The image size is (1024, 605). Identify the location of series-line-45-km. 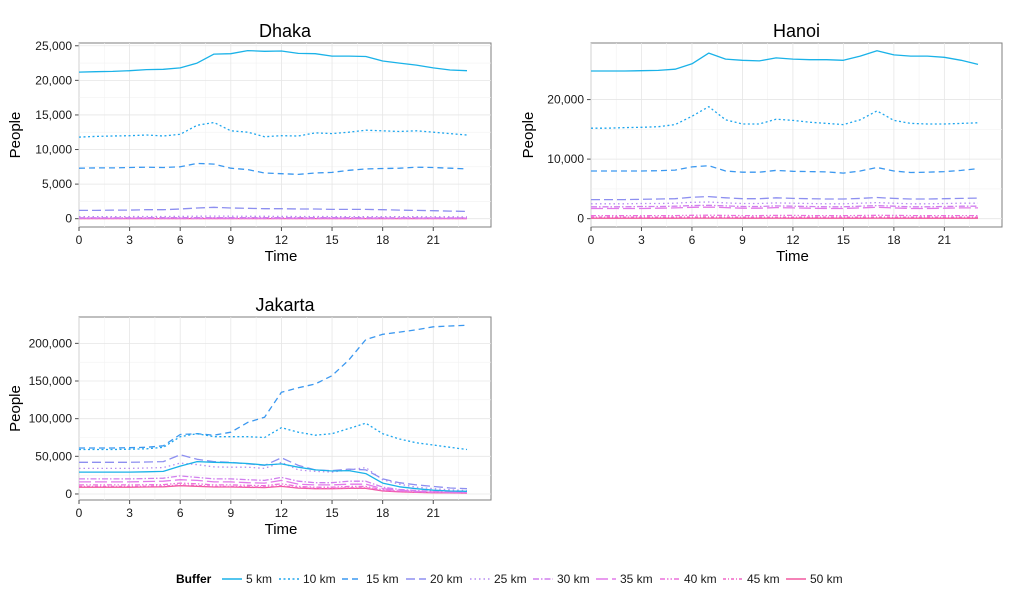
(273, 489).